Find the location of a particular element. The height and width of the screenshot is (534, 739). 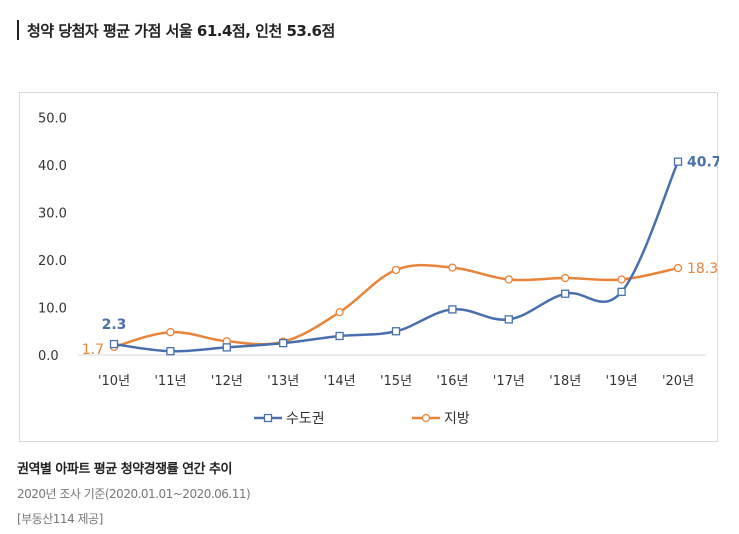

x-tick-label: '19년 is located at coordinates (622, 381).